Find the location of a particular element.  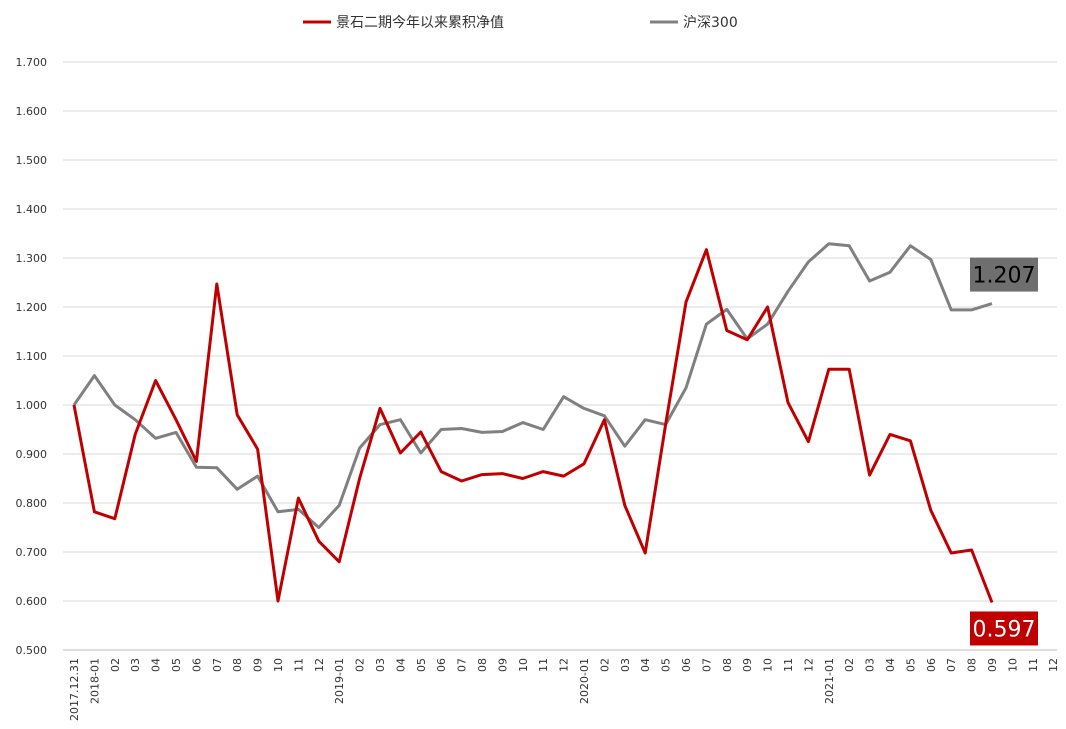

legend-label-series-1: 景石二期今年以来累积净值 is located at coordinates (420, 23).